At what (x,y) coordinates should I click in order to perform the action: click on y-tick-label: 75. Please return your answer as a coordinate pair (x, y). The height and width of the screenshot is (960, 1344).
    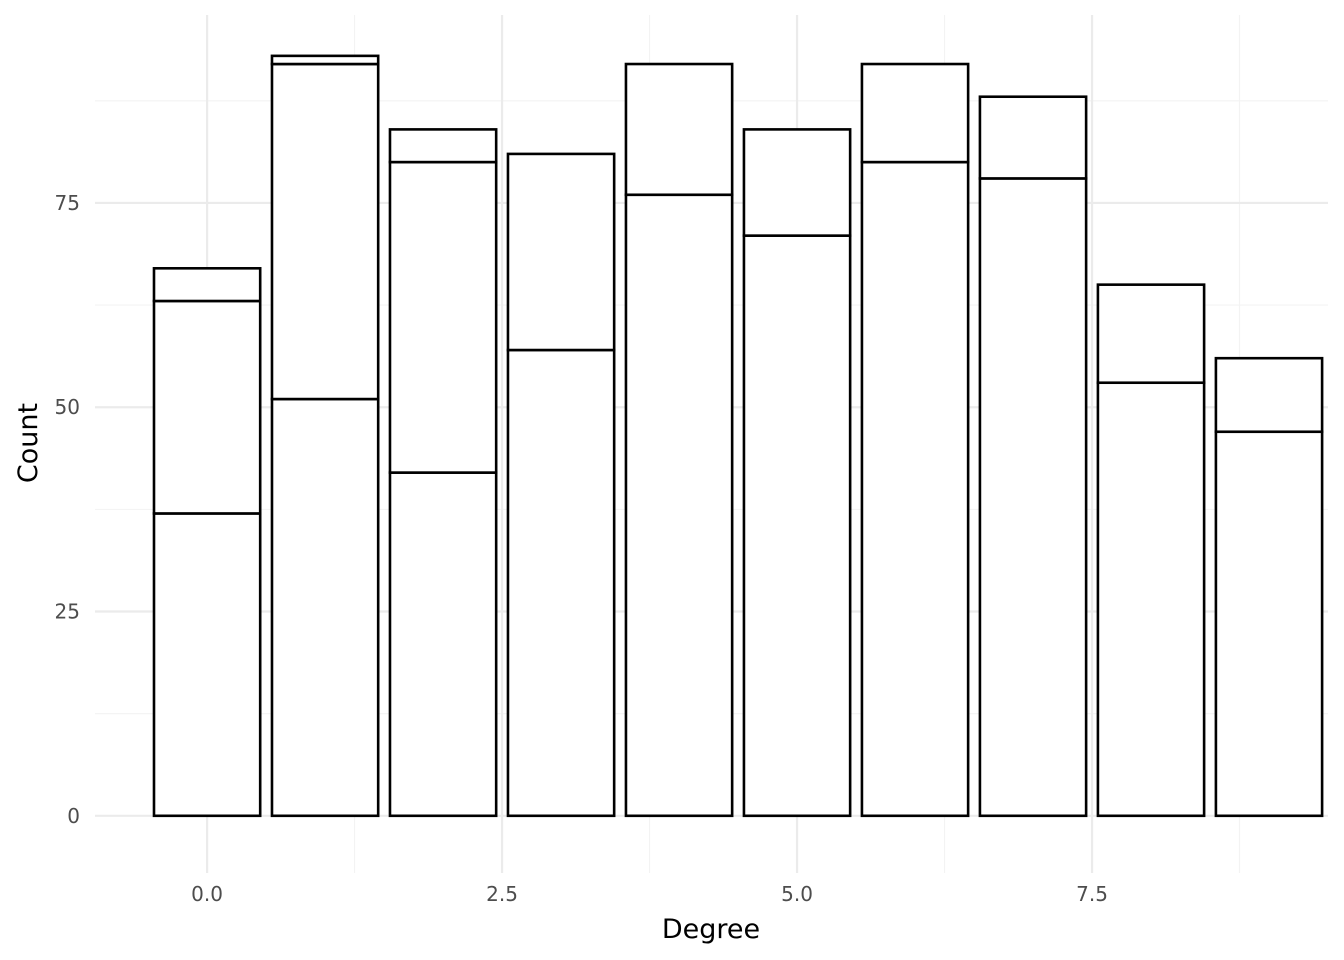
    Looking at the image, I should click on (67, 203).